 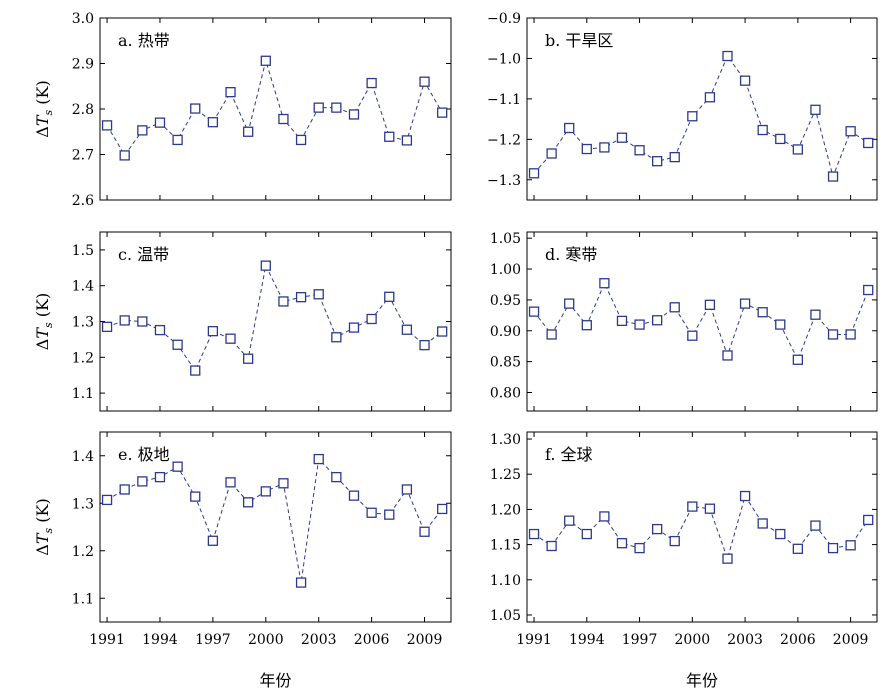 I want to click on y-tick-label: 3.0, so click(x=83, y=19).